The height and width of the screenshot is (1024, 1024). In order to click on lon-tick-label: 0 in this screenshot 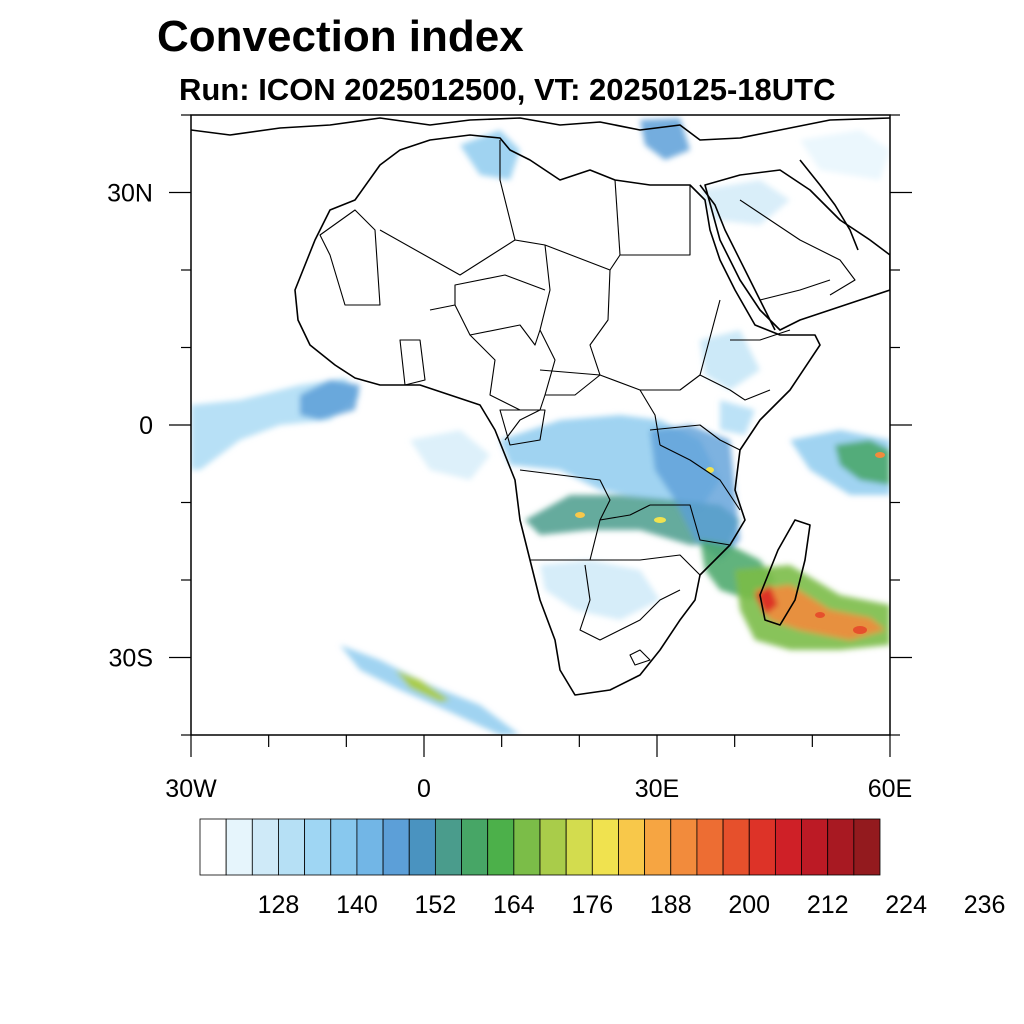, I will do `click(424, 789)`.